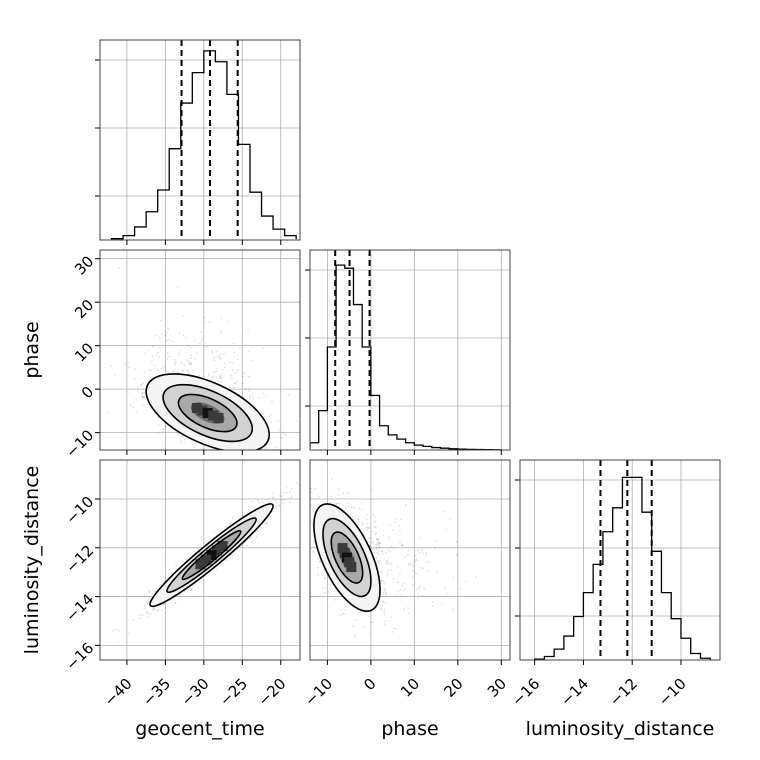  What do you see at coordinates (525, 692) in the screenshot?
I see `x-tick-label-luminosity_distance: −16` at bounding box center [525, 692].